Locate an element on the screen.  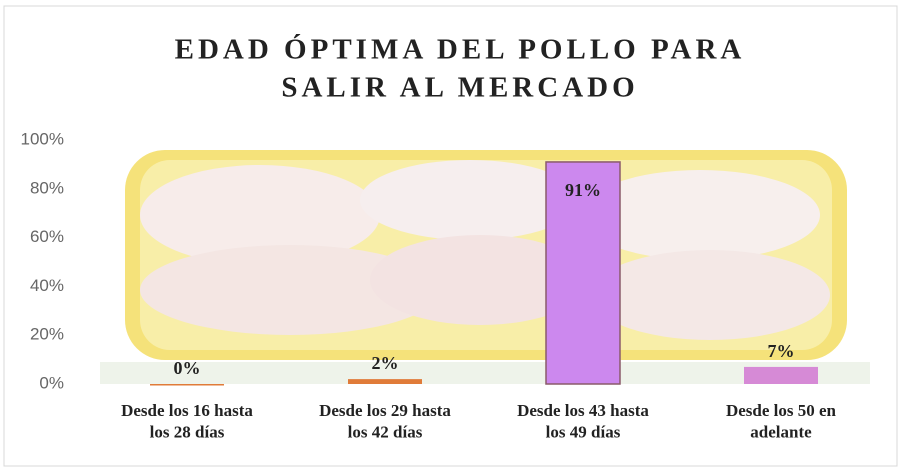
chart-title: SALIR AL MERCADO is located at coordinates (459, 88).